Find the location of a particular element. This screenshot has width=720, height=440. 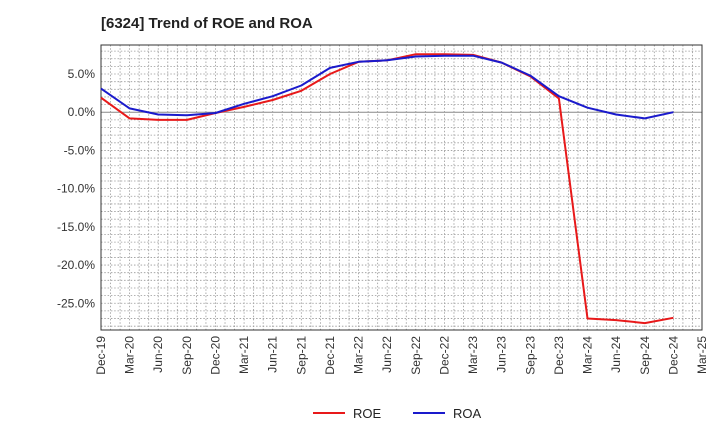

x-tick-label: Sep-20 is located at coordinates (187, 355).